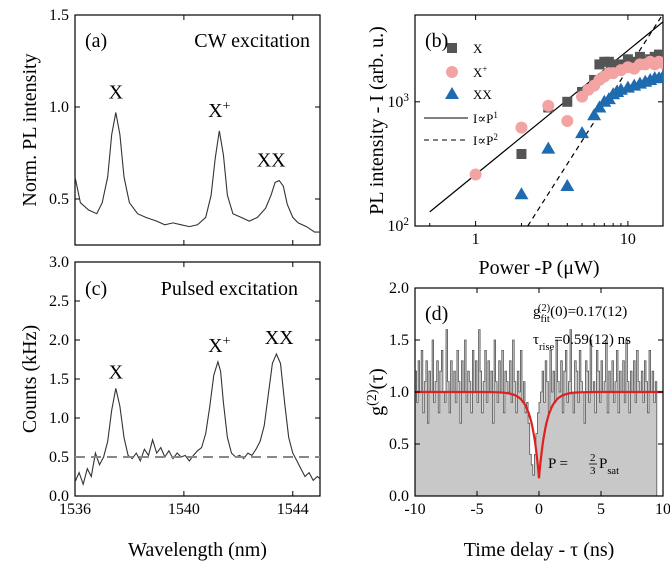 Image resolution: width=670 pixels, height=564 pixels. Describe the element at coordinates (399, 444) in the screenshot. I see `panel-d-ytick-1-label: 0.5` at that location.